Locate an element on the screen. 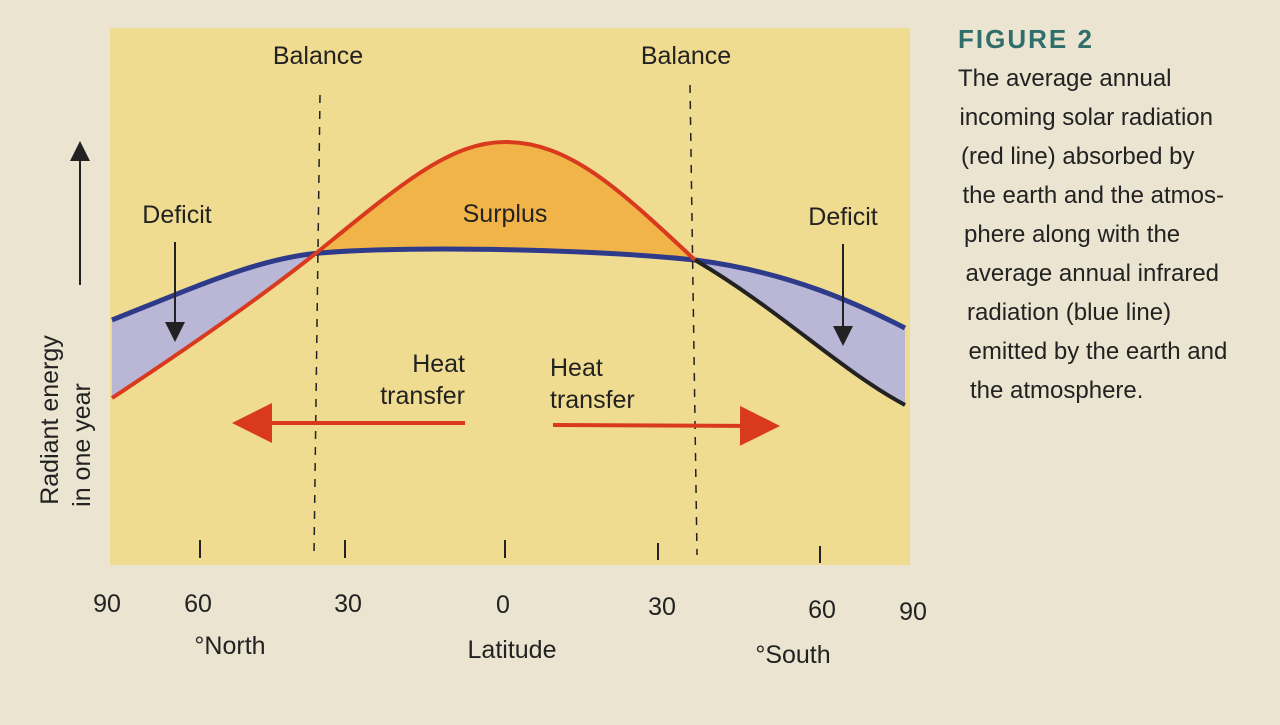 Image resolution: width=1280 pixels, height=725 pixels. caption-line: phere along with the is located at coordinates (1072, 234).